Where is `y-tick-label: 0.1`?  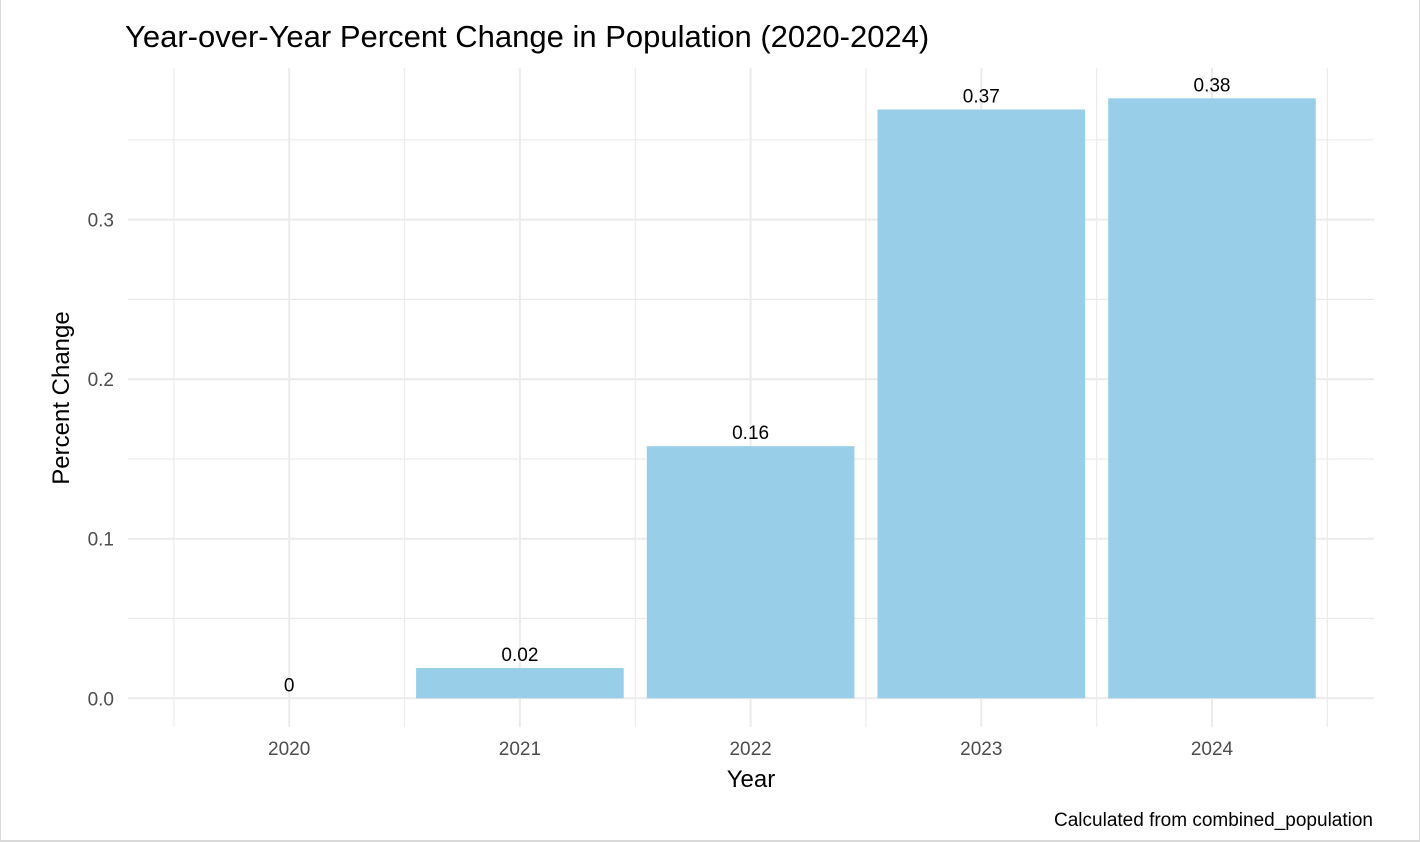
y-tick-label: 0.1 is located at coordinates (101, 540).